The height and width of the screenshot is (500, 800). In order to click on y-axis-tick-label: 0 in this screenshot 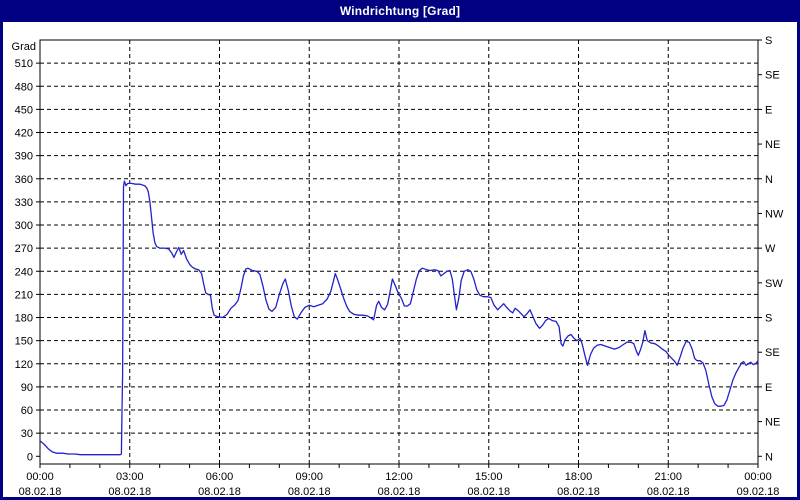, I will do `click(30, 457)`.